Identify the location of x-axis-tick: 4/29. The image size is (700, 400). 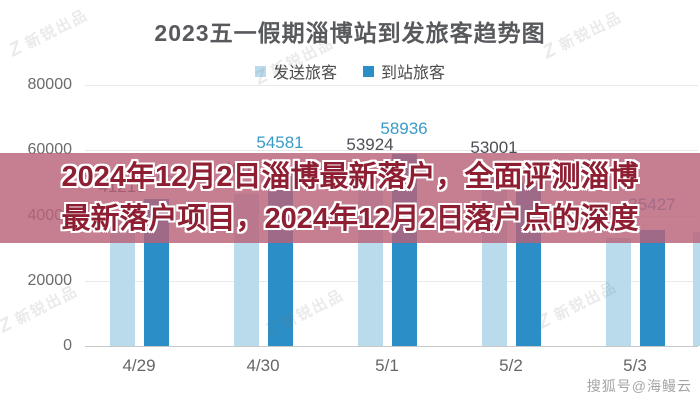
(139, 365).